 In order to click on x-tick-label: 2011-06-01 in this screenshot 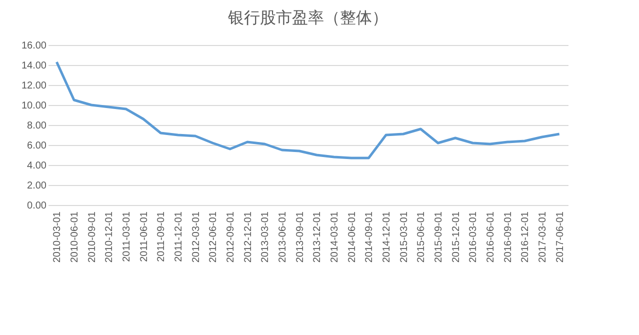, I will do `click(144, 236)`.